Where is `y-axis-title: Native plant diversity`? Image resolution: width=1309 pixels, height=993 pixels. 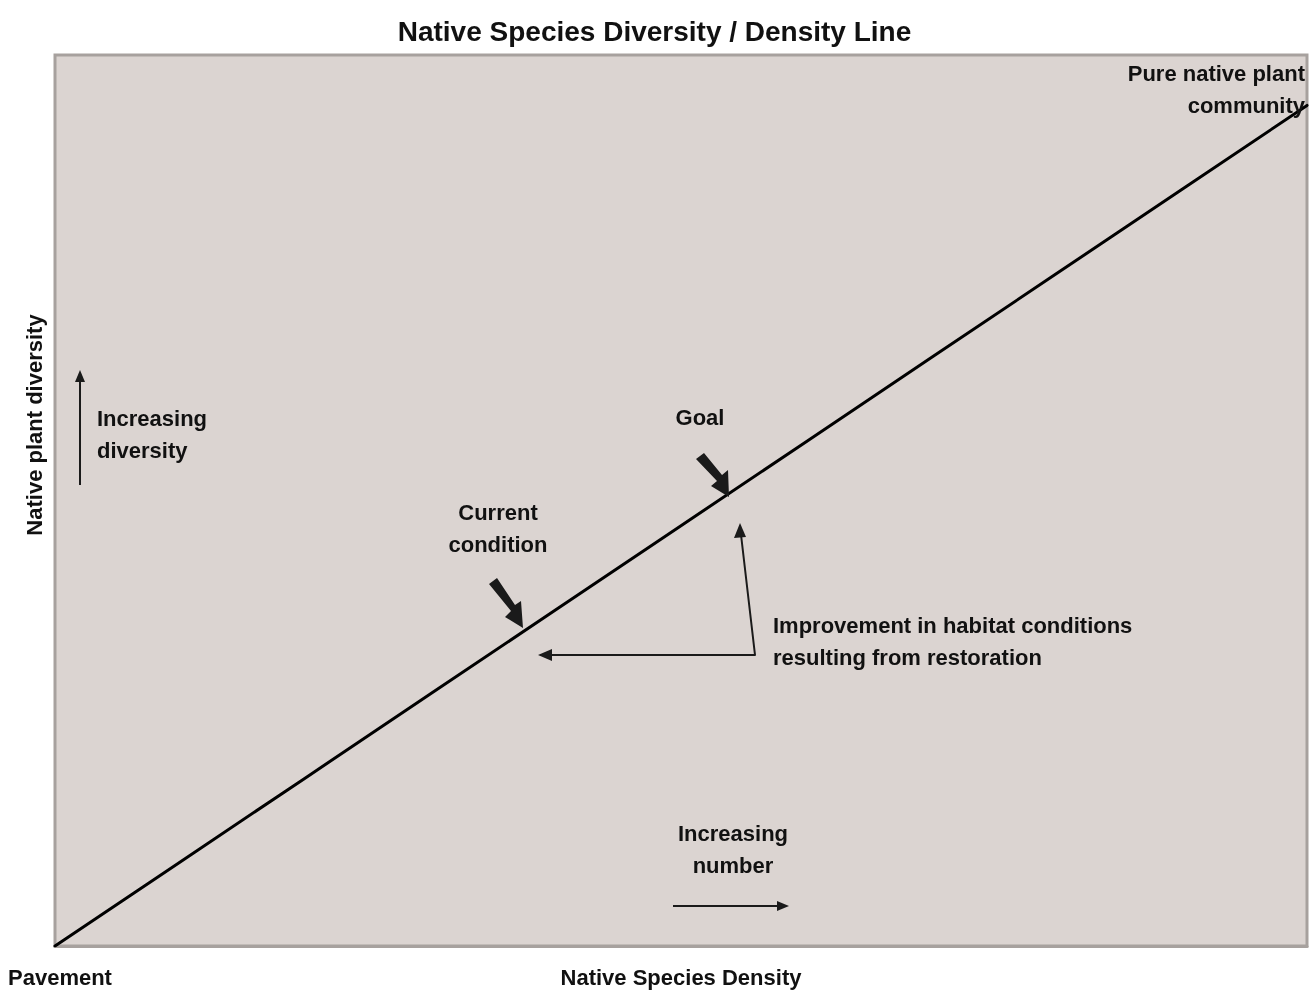
y-axis-title: Native plant diversity is located at coordinates (34, 424).